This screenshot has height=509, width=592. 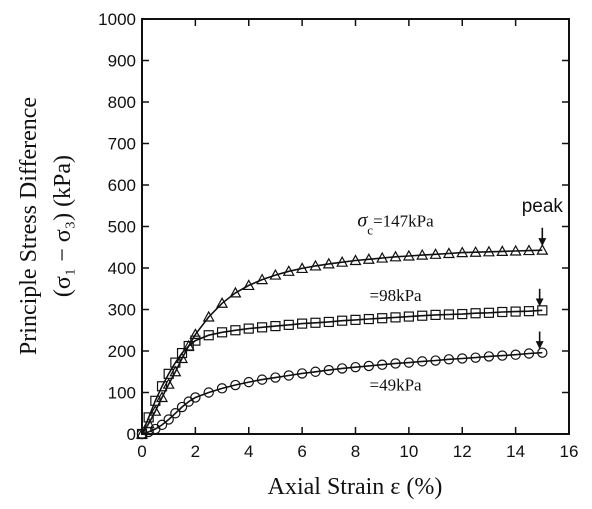 I want to click on x-tick-label: 0, so click(x=141, y=451).